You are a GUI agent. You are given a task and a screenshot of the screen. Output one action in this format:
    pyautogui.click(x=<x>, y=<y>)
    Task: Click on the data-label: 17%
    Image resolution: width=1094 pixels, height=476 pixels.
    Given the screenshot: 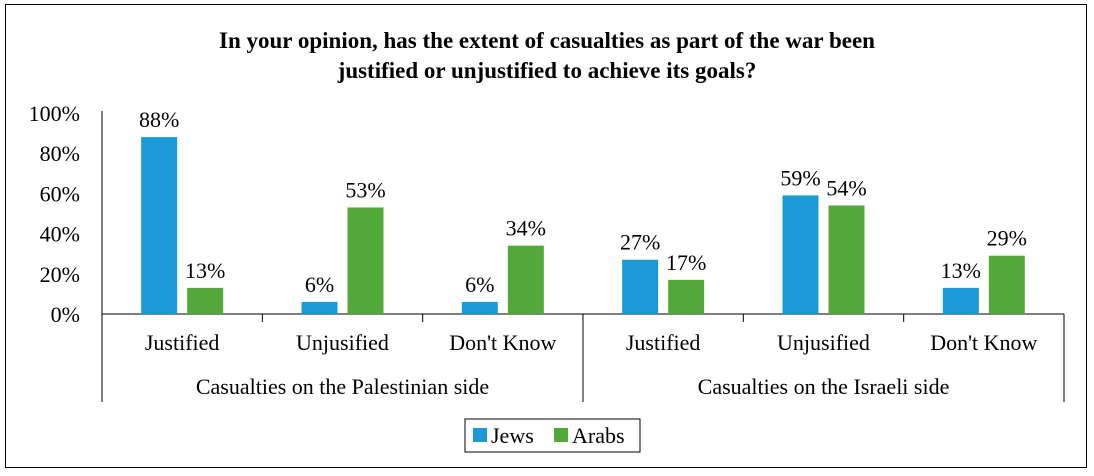 What is the action you would take?
    pyautogui.click(x=686, y=262)
    